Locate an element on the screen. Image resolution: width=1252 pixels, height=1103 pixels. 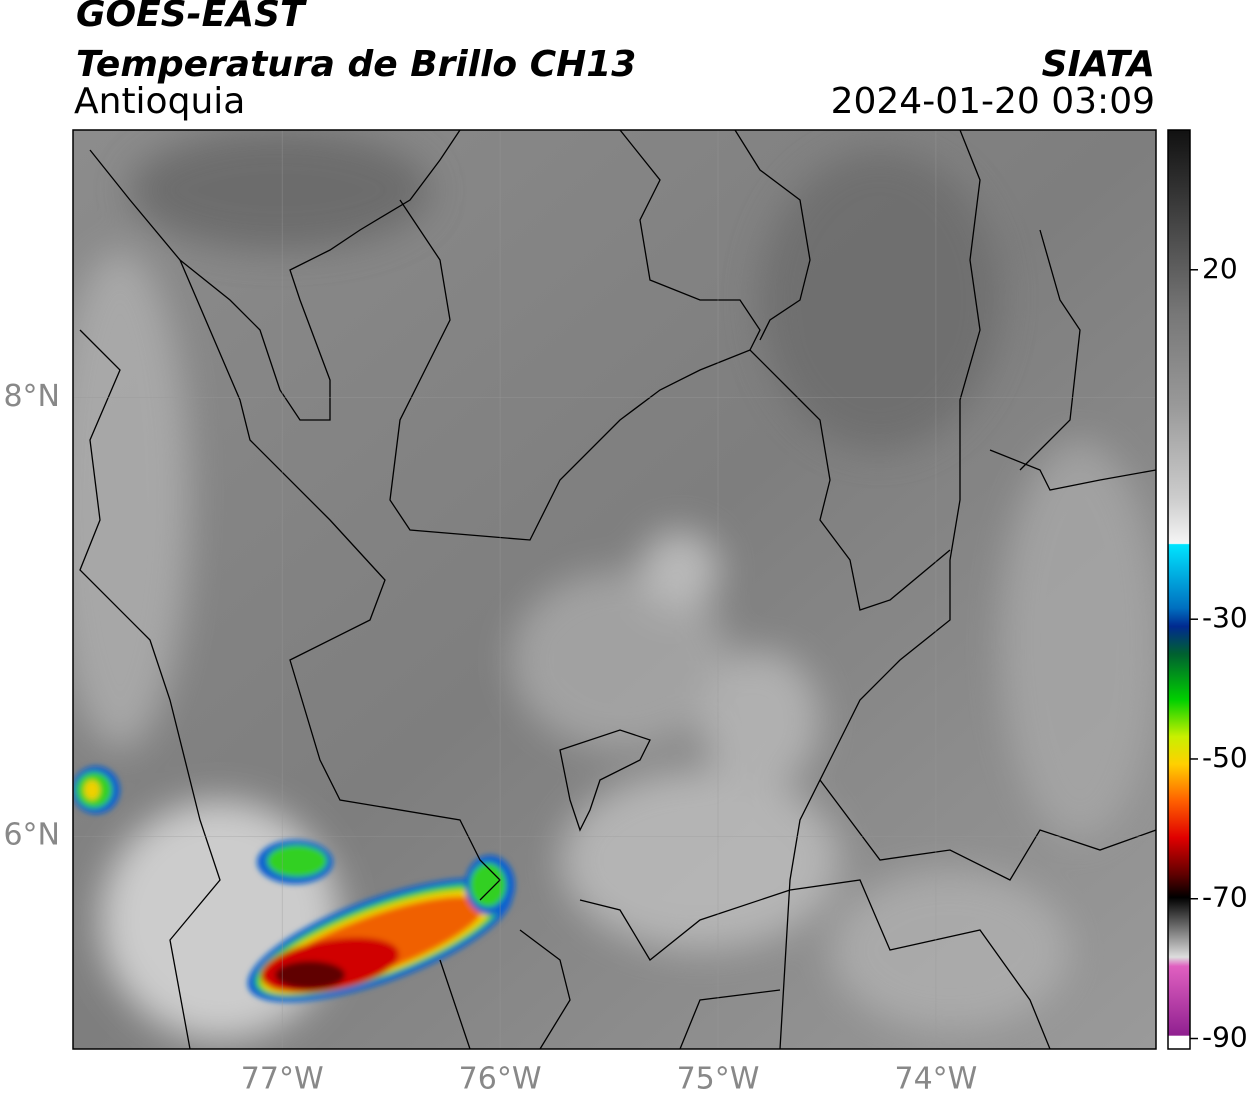
lon-label: 76°W is located at coordinates (500, 1079).